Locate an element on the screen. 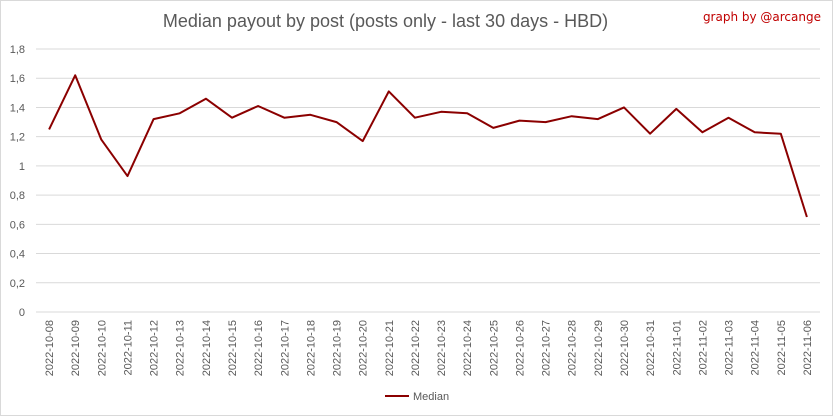 This screenshot has height=416, width=833. x-tick-label: 2022-10-08 is located at coordinates (50, 348).